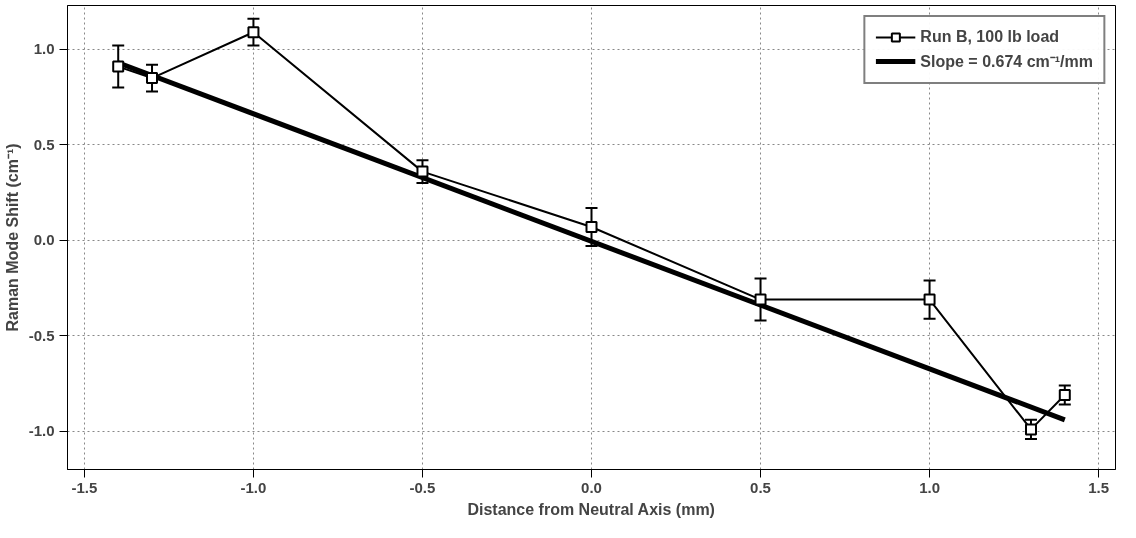 This screenshot has width=1136, height=538. What do you see at coordinates (44, 144) in the screenshot?
I see `y-tick-label: 0.5` at bounding box center [44, 144].